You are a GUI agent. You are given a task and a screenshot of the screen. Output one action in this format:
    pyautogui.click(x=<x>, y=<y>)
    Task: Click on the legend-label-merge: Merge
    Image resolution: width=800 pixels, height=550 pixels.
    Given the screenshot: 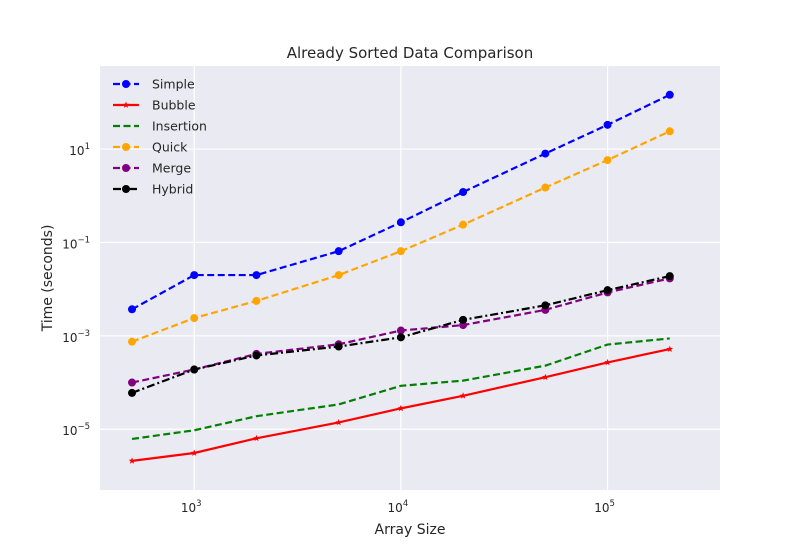 What is the action you would take?
    pyautogui.click(x=171, y=168)
    